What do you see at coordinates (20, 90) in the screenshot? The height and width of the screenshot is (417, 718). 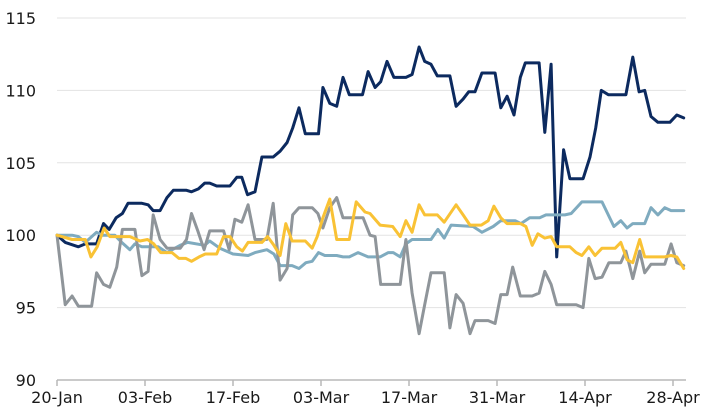 I see `y-tick-label: 110` at bounding box center [20, 90].